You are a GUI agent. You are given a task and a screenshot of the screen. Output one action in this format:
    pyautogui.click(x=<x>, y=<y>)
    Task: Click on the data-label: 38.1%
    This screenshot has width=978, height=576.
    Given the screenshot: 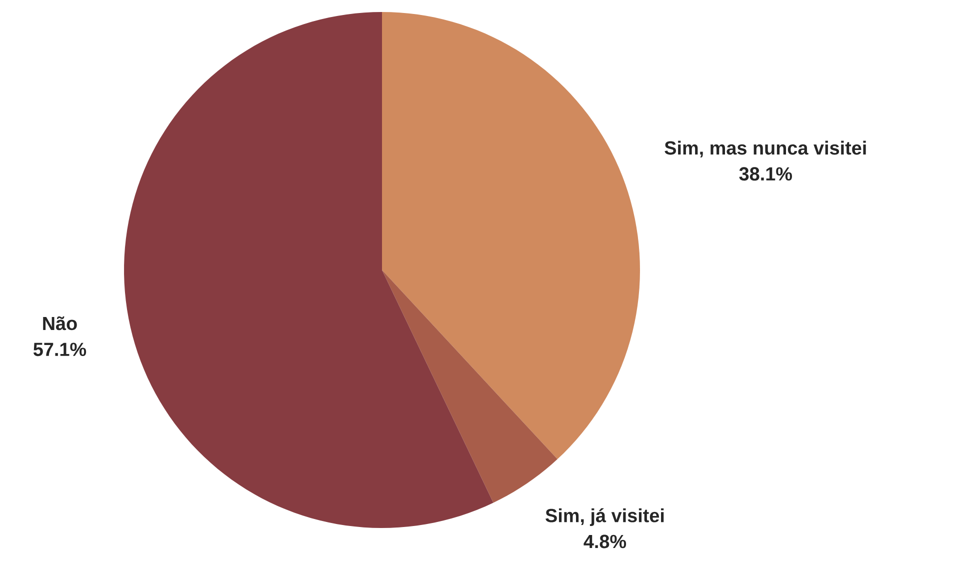 What is the action you would take?
    pyautogui.click(x=765, y=174)
    